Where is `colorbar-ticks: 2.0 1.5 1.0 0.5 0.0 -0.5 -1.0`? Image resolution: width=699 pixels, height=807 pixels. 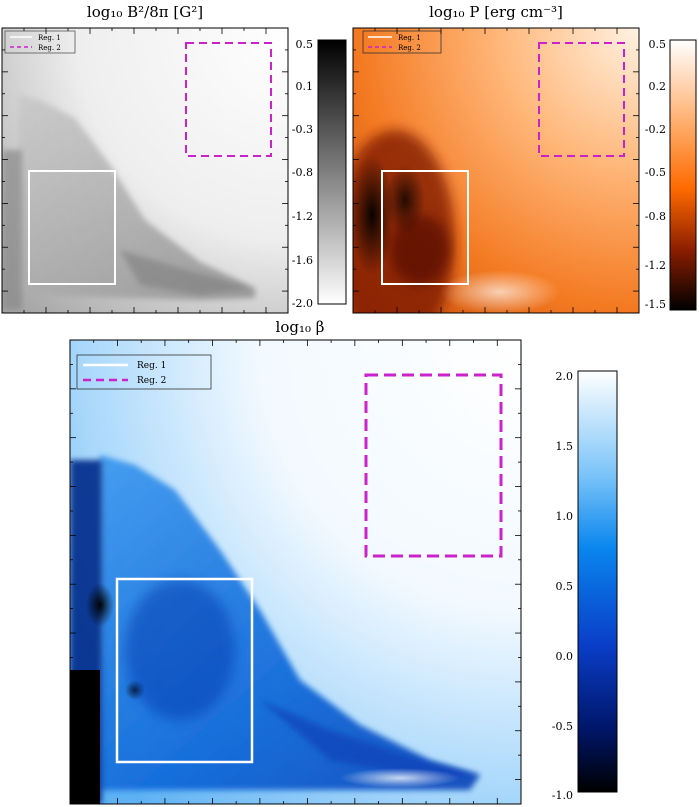
colorbar-ticks: 2.0 1.5 1.0 0.5 0.0 -0.5 -1.0 is located at coordinates (562, 586).